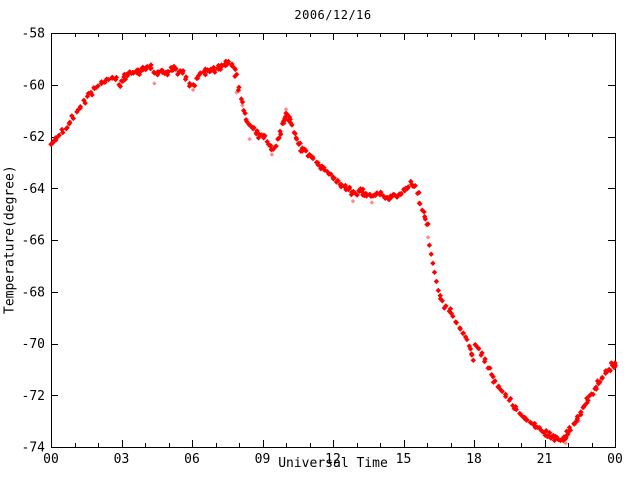  I want to click on x-tick-label: 18, so click(474, 459).